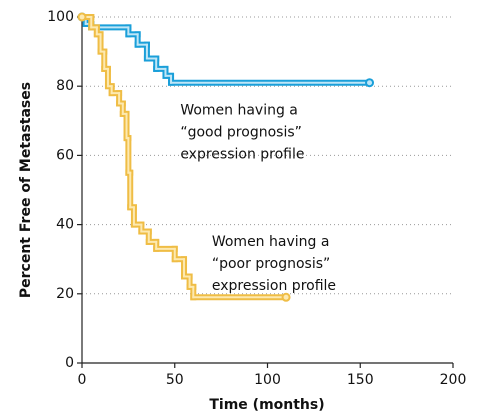  I want to click on x-tick-label: 0, so click(82, 380).